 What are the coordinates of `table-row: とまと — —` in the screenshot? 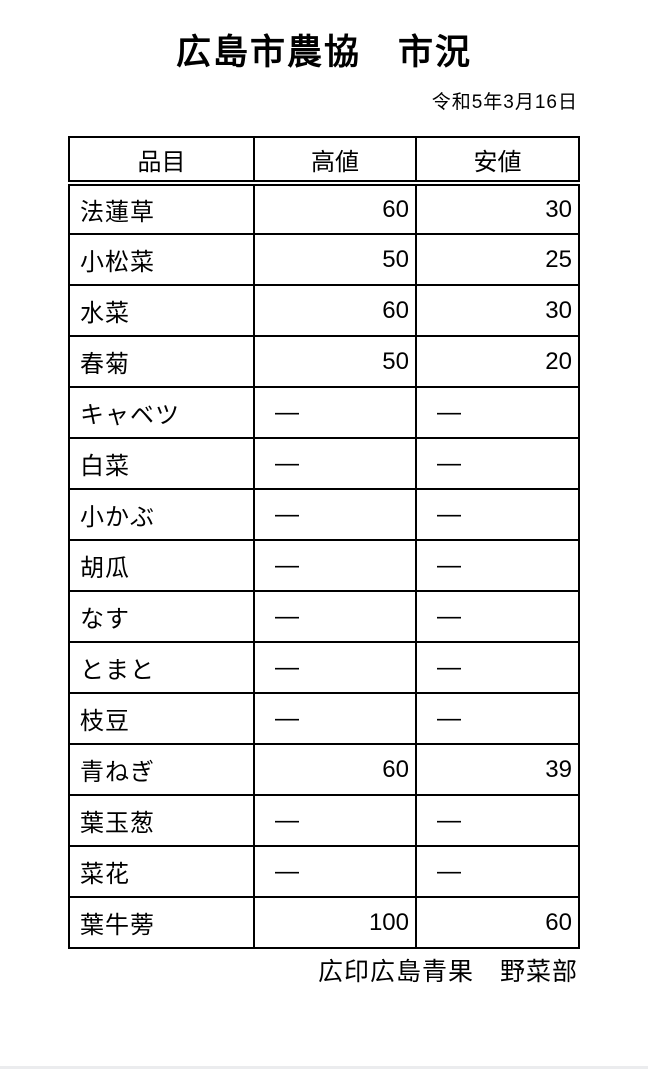 It's located at (324, 668).